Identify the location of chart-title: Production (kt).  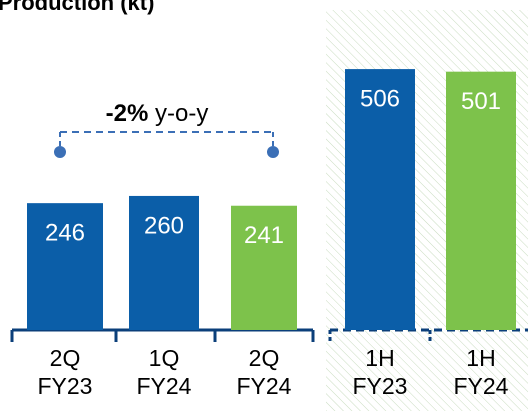
(77, 7).